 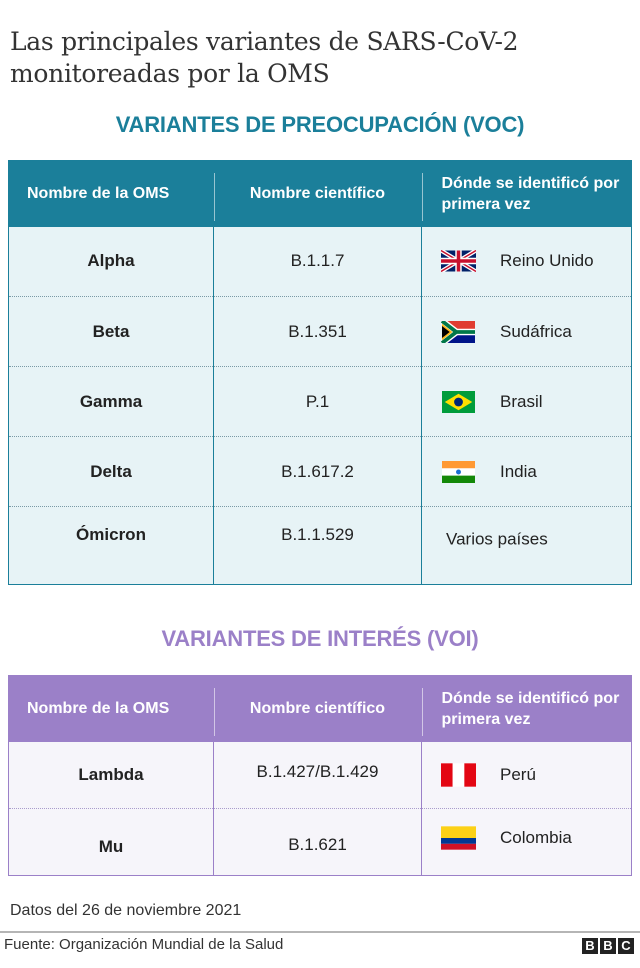 I want to click on country-cell: Reino Unido, so click(x=526, y=261).